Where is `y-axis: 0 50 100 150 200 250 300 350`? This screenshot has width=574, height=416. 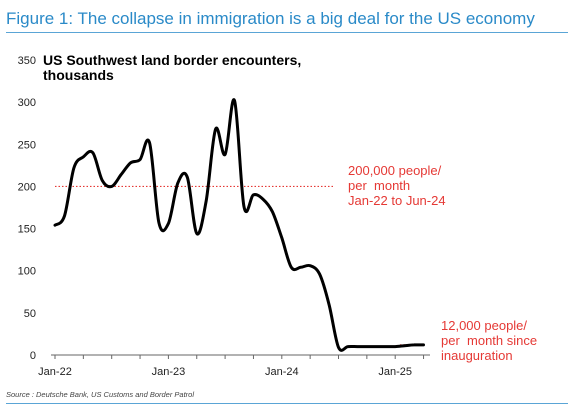
y-axis: 0 50 100 150 200 250 300 350 is located at coordinates (27, 208).